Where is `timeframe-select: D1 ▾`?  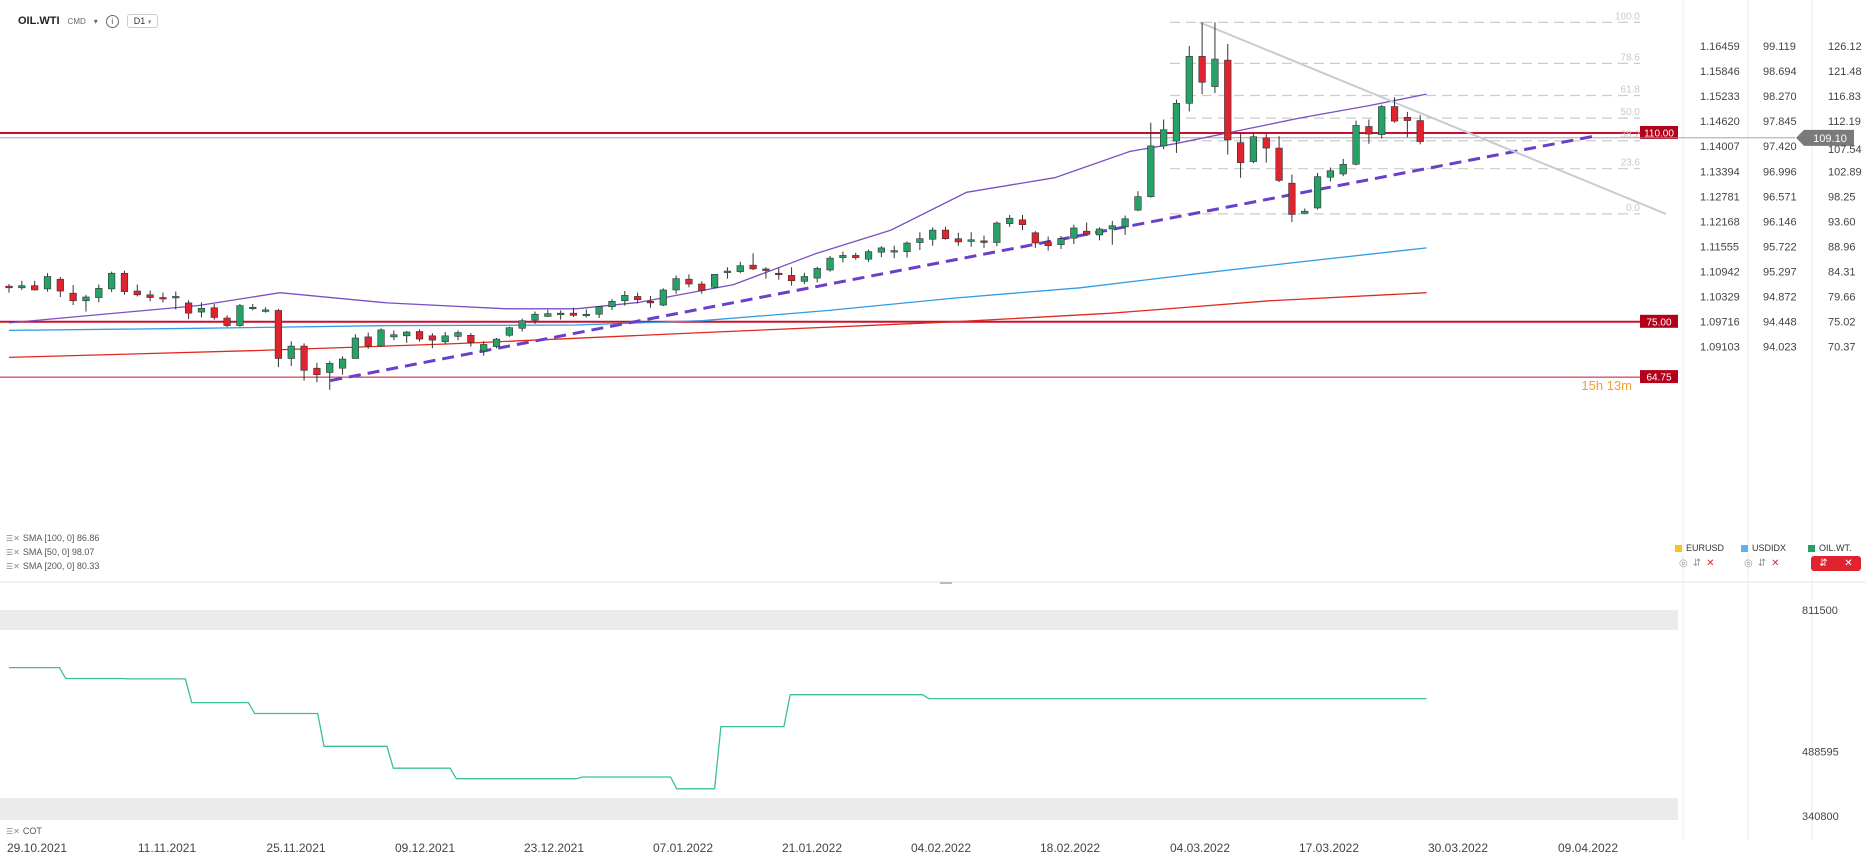 timeframe-select: D1 ▾ is located at coordinates (142, 21).